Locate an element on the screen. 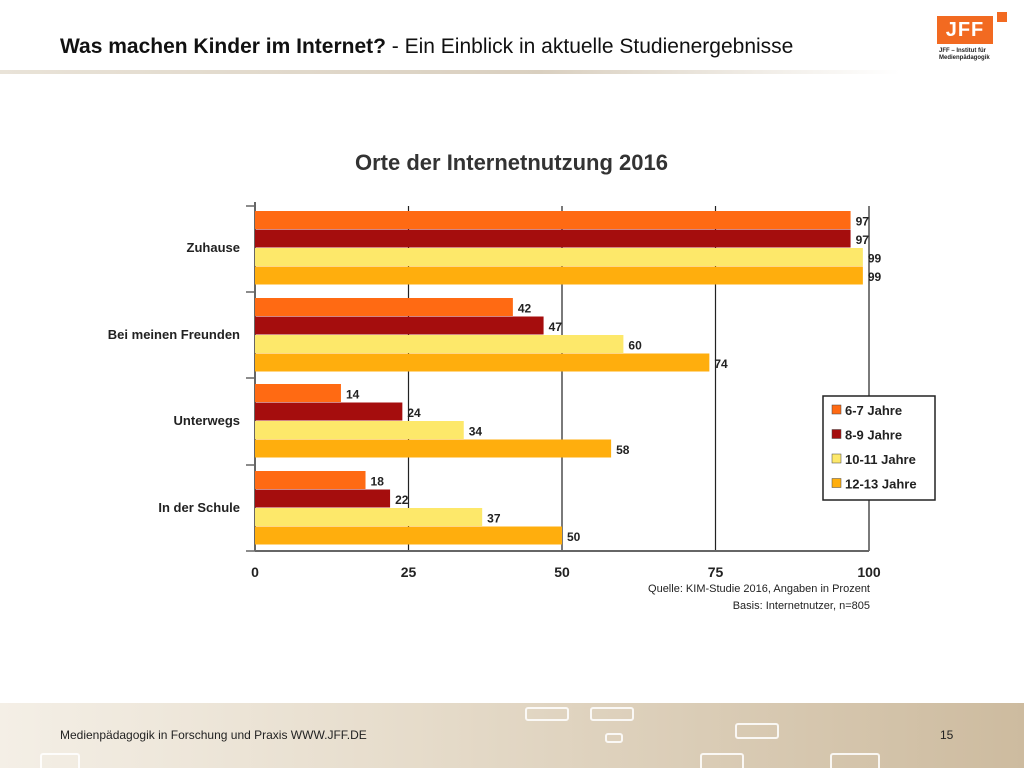 Image resolution: width=1024 pixels, height=771 pixels. logo-subtitle: JFF – Institut für Medienpädagogik is located at coordinates (975, 55).